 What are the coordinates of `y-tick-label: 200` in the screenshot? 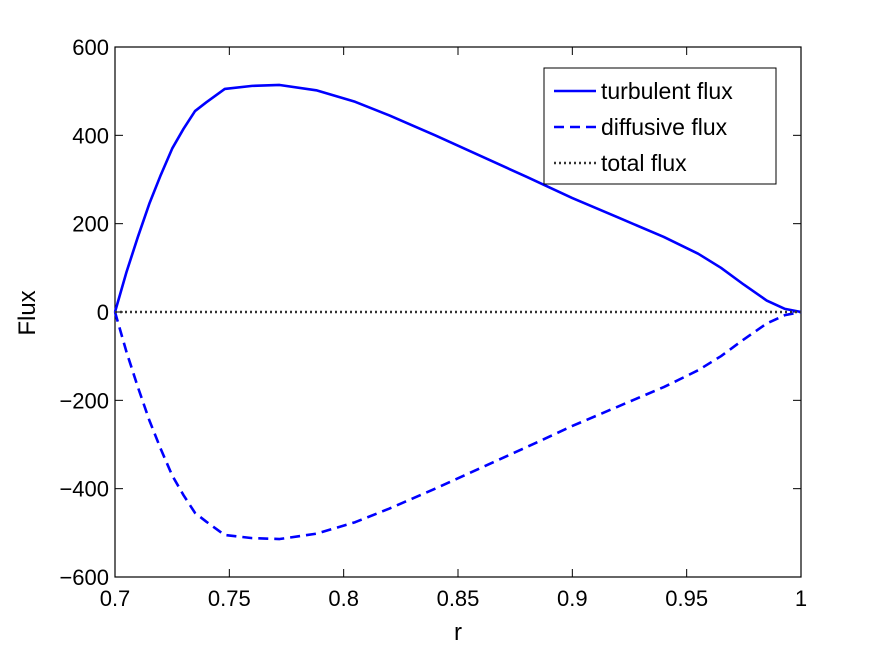 It's located at (90, 224).